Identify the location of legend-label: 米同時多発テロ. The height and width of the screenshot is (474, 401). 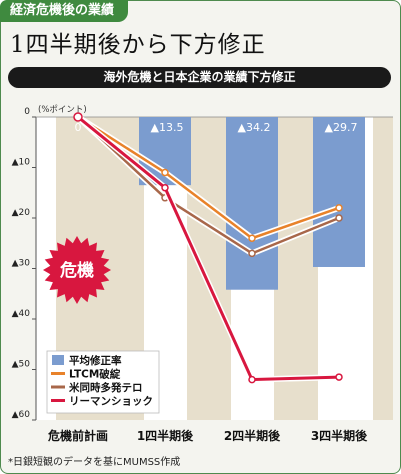
(105, 387).